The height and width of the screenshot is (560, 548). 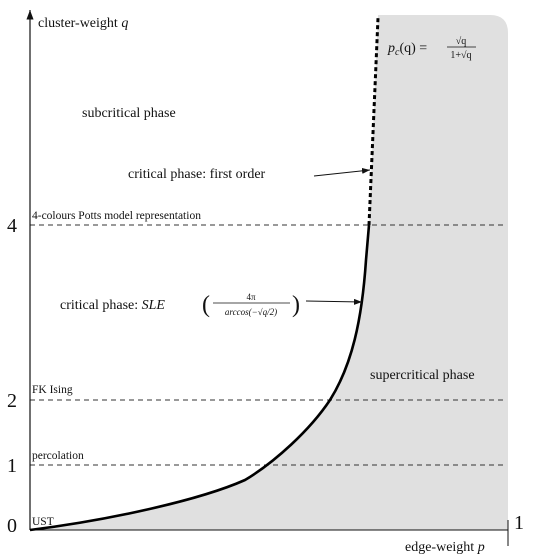 I want to click on supercritical-label: supercritical phase, so click(x=422, y=375).